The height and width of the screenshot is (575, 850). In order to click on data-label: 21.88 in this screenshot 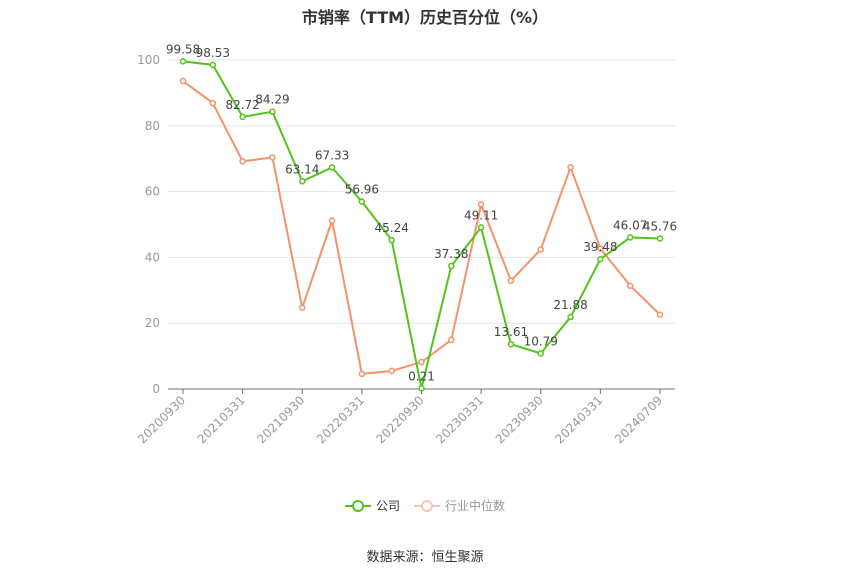, I will do `click(570, 305)`.